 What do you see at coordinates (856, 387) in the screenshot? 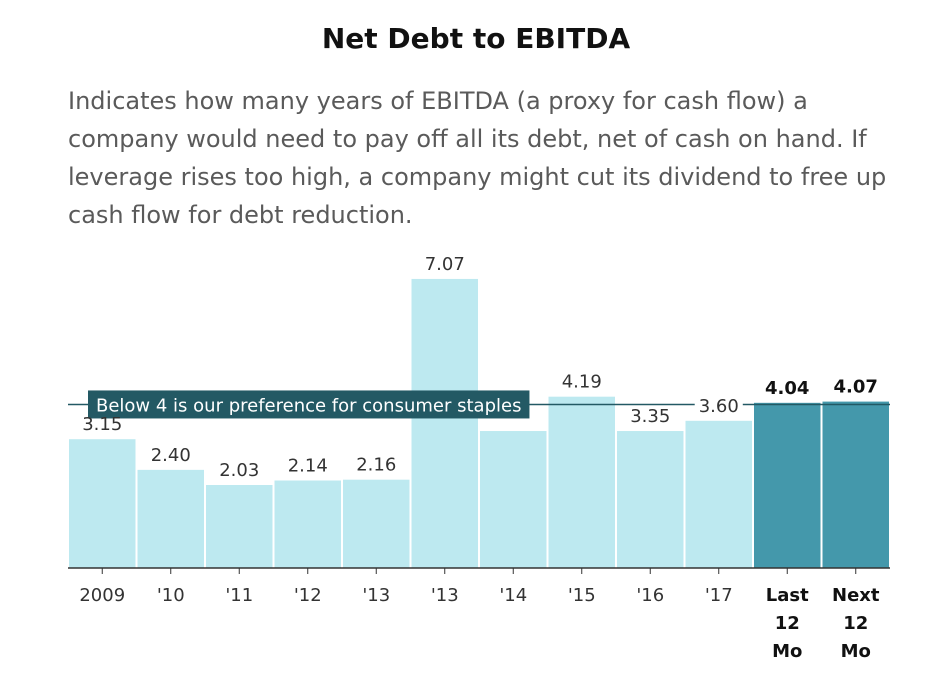
I see `value-label-11: 4.07` at bounding box center [856, 387].